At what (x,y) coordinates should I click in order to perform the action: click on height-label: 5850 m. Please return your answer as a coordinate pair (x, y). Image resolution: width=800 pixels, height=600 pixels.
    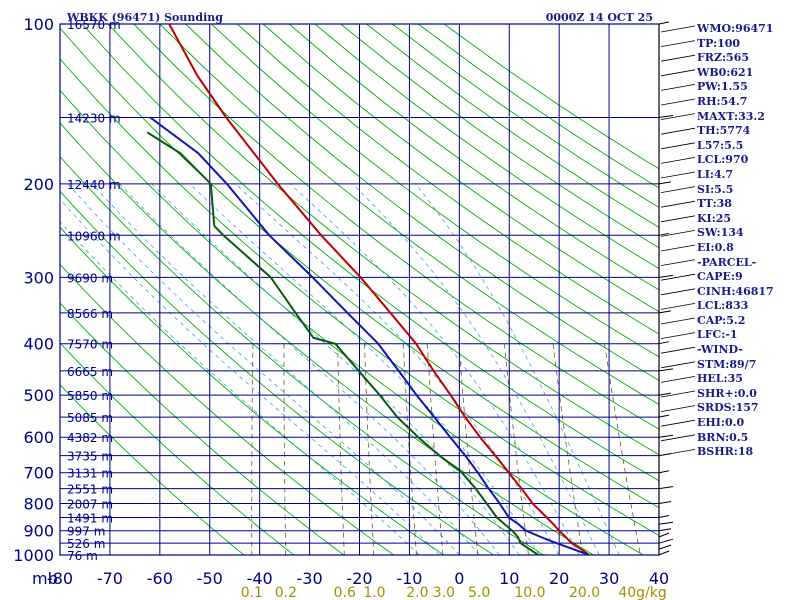
    Looking at the image, I should click on (90, 396).